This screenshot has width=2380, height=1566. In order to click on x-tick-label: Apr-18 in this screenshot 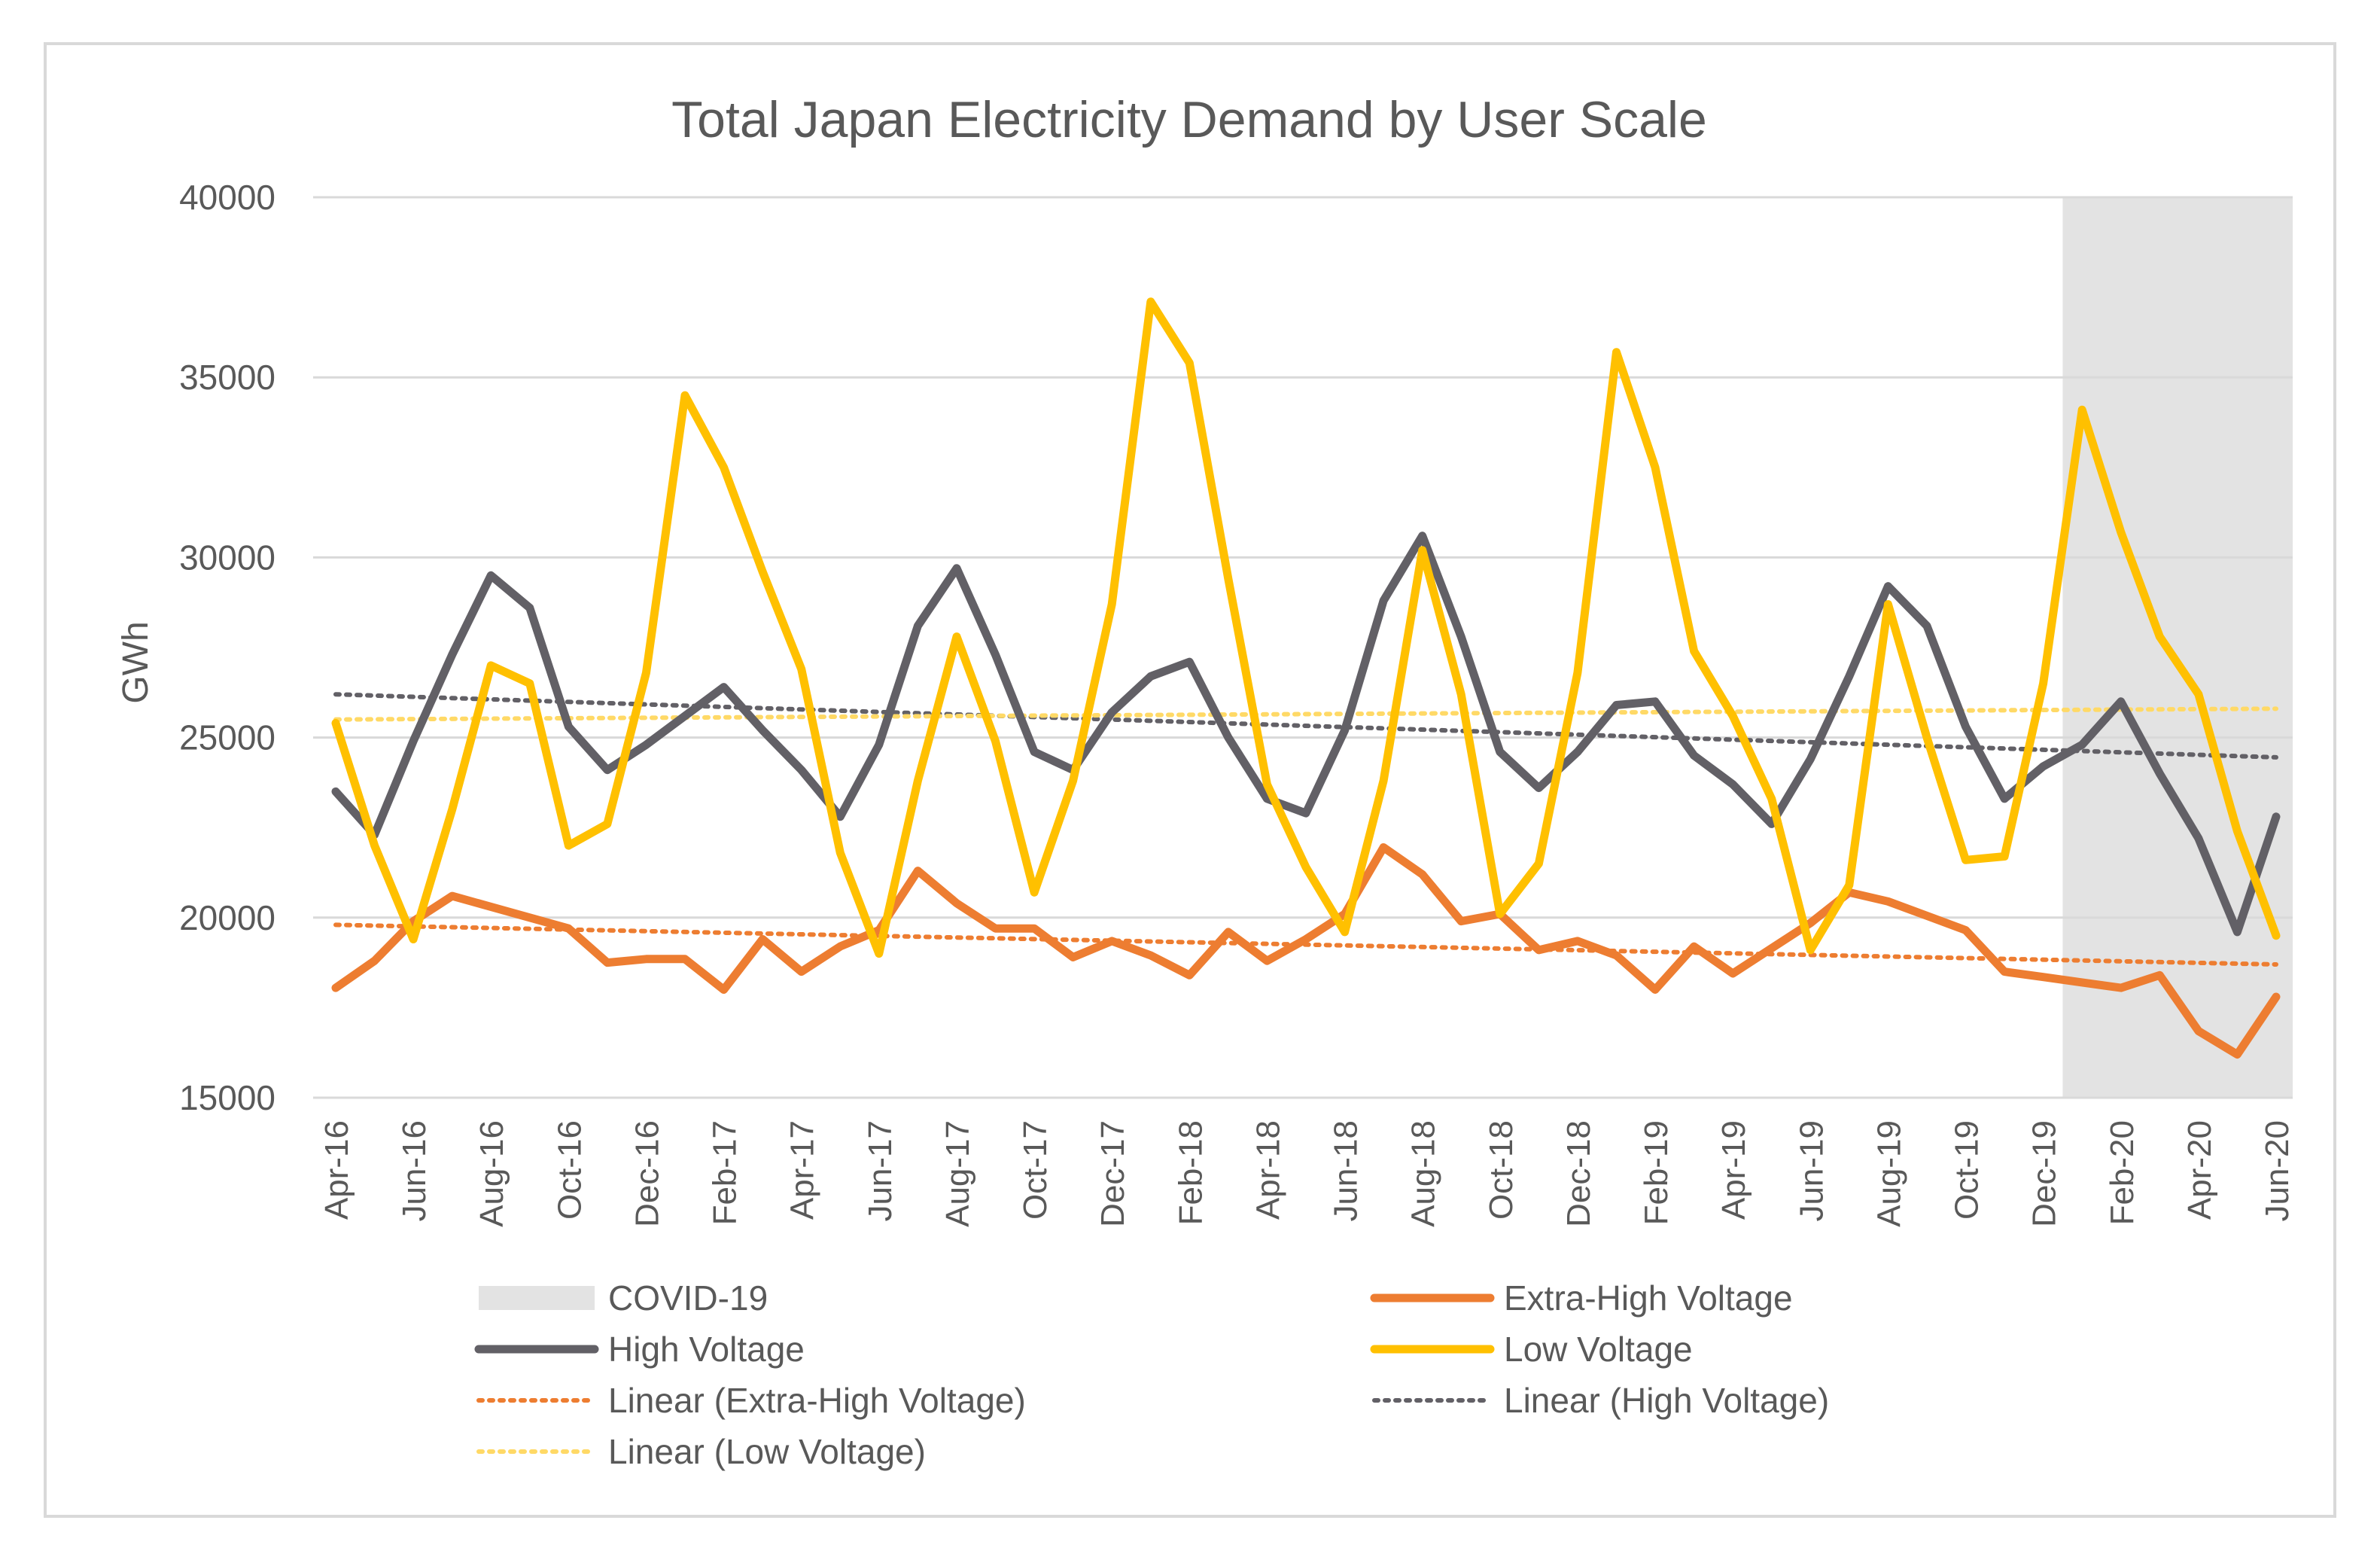, I will do `click(1267, 1170)`.